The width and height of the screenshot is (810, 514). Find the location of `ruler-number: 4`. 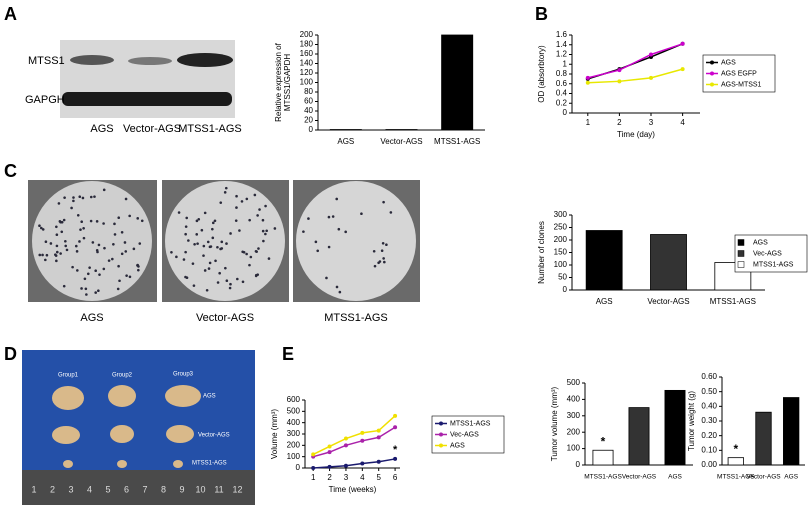

ruler-number: 4 is located at coordinates (89, 489).